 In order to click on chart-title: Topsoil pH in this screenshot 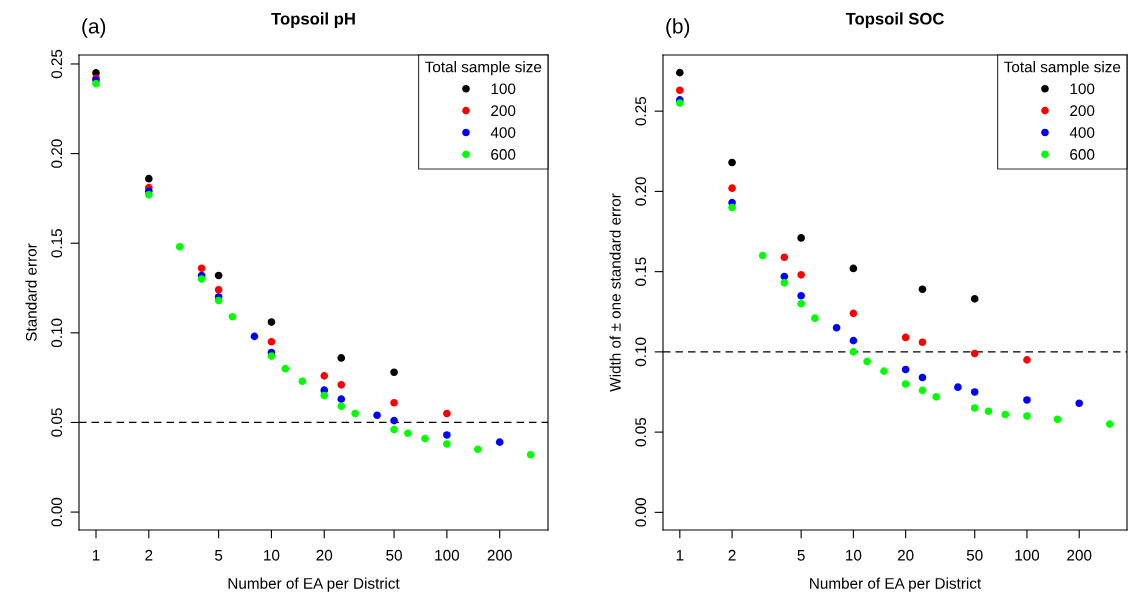, I will do `click(313, 20)`.